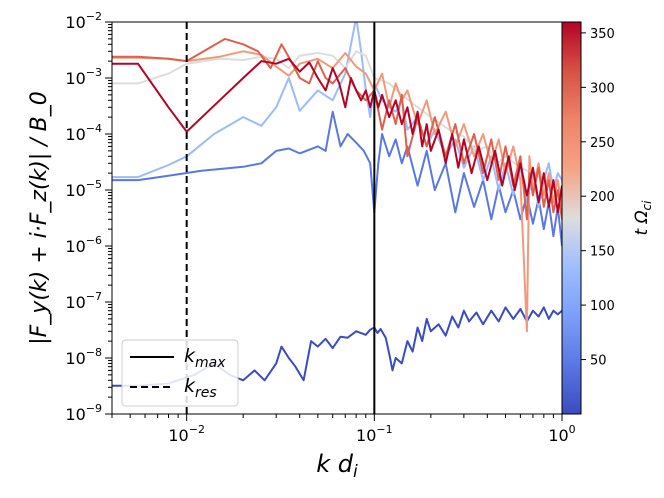 The width and height of the screenshot is (664, 498). Describe the element at coordinates (602, 88) in the screenshot. I see `colorbar-tick-label: 300` at that location.